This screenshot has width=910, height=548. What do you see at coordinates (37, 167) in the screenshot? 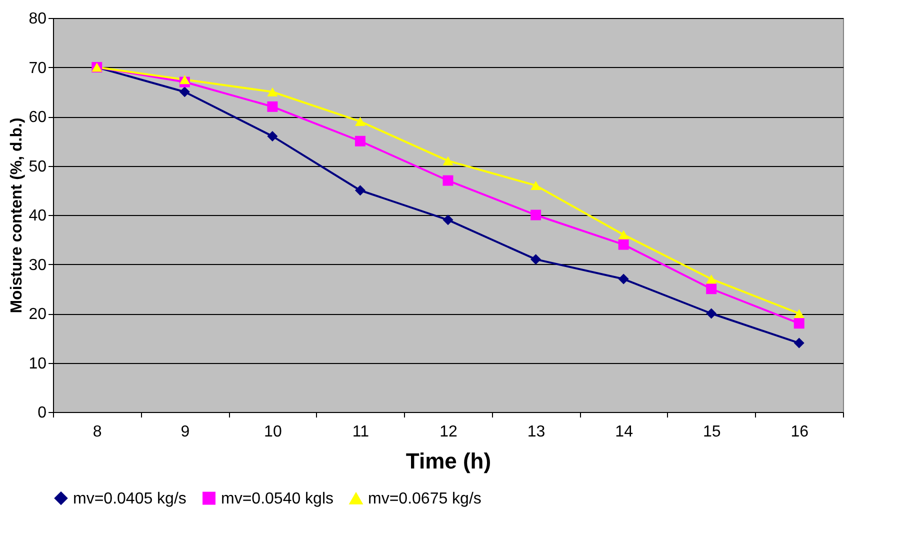
I see `y-tick-label: 50` at bounding box center [37, 167].